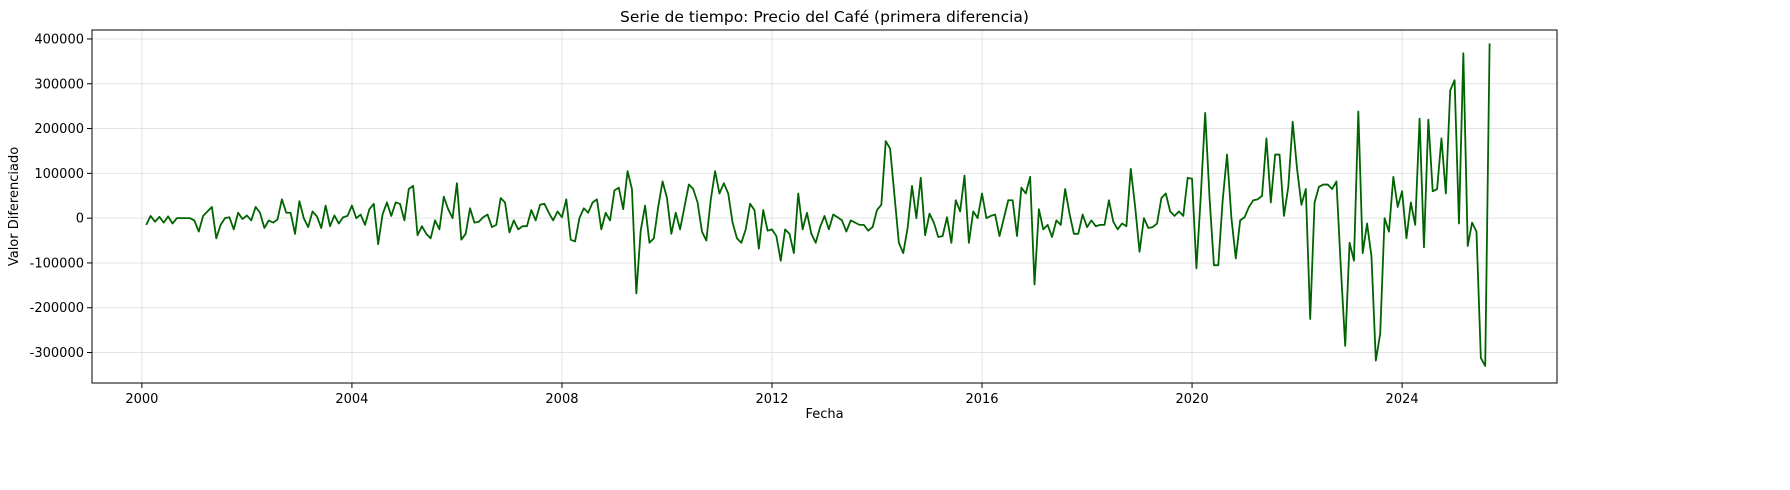 The width and height of the screenshot is (1790, 490). What do you see at coordinates (561, 399) in the screenshot?
I see `x-tick-label: 2008` at bounding box center [561, 399].